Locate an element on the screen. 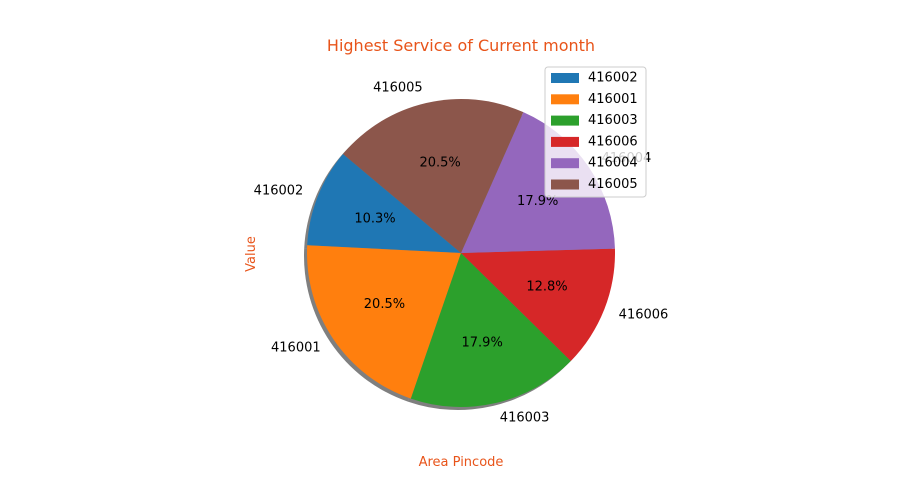 Image resolution: width=900 pixels, height=500 pixels. slice-label-416002: 416002 is located at coordinates (279, 191).